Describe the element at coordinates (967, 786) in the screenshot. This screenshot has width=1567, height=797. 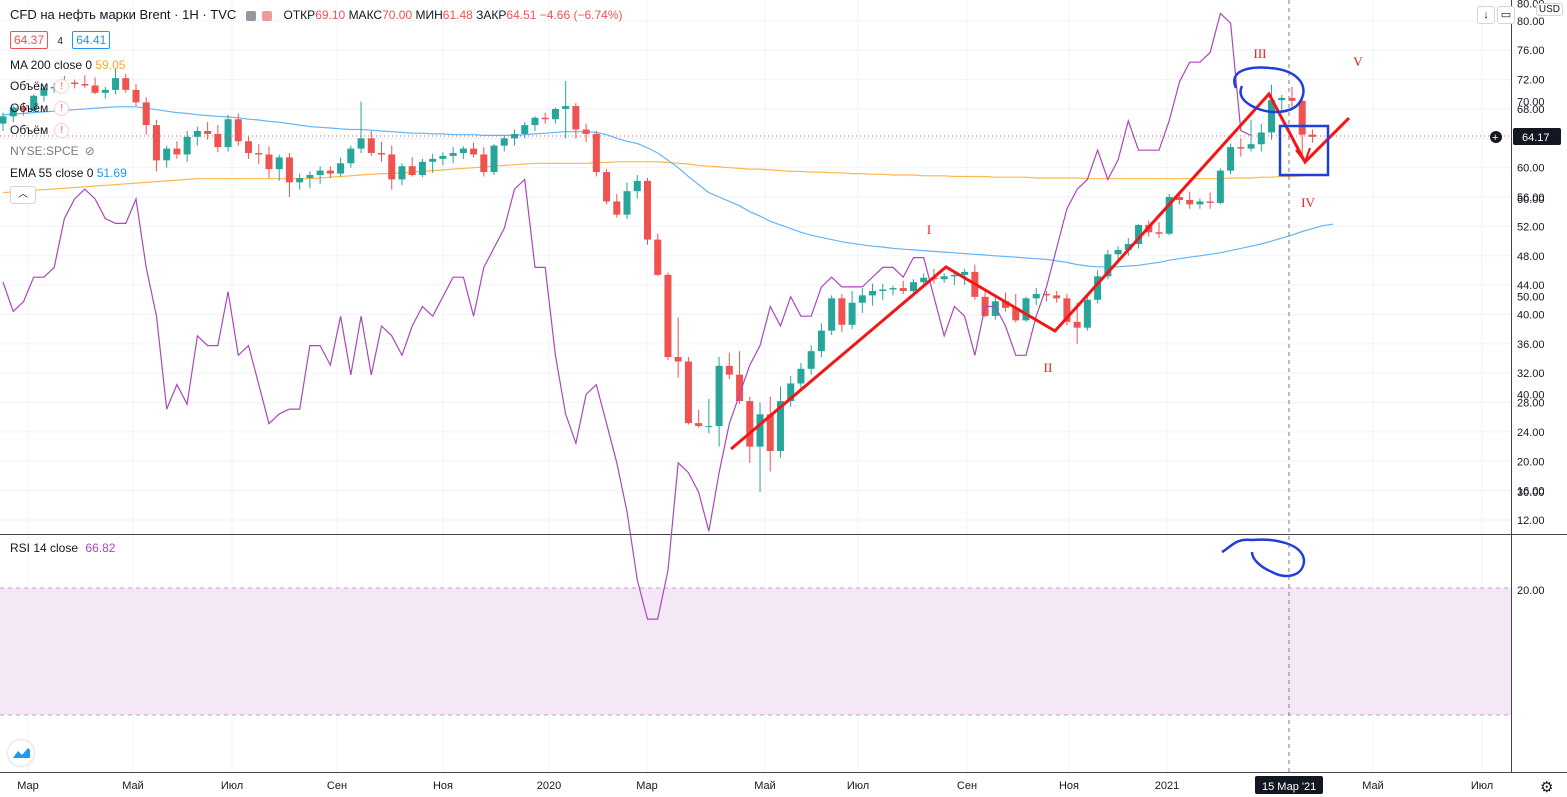
I see `time-tick-label: Сен` at that location.